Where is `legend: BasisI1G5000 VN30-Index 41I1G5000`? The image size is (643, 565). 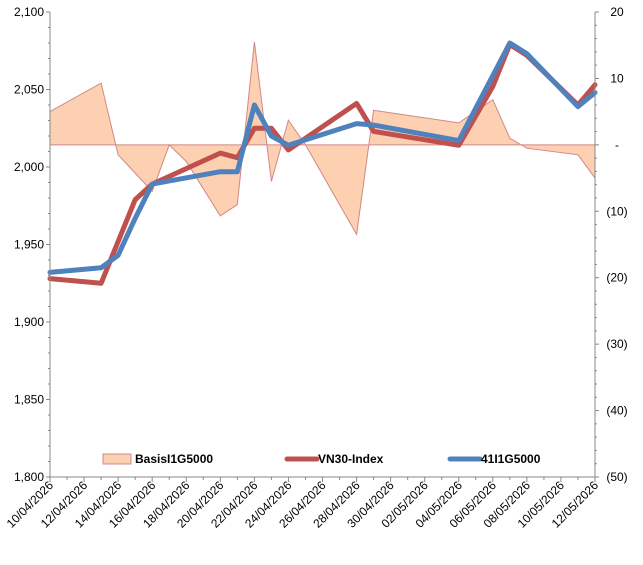 legend: BasisI1G5000 VN30-Index 41I1G5000 is located at coordinates (321, 459).